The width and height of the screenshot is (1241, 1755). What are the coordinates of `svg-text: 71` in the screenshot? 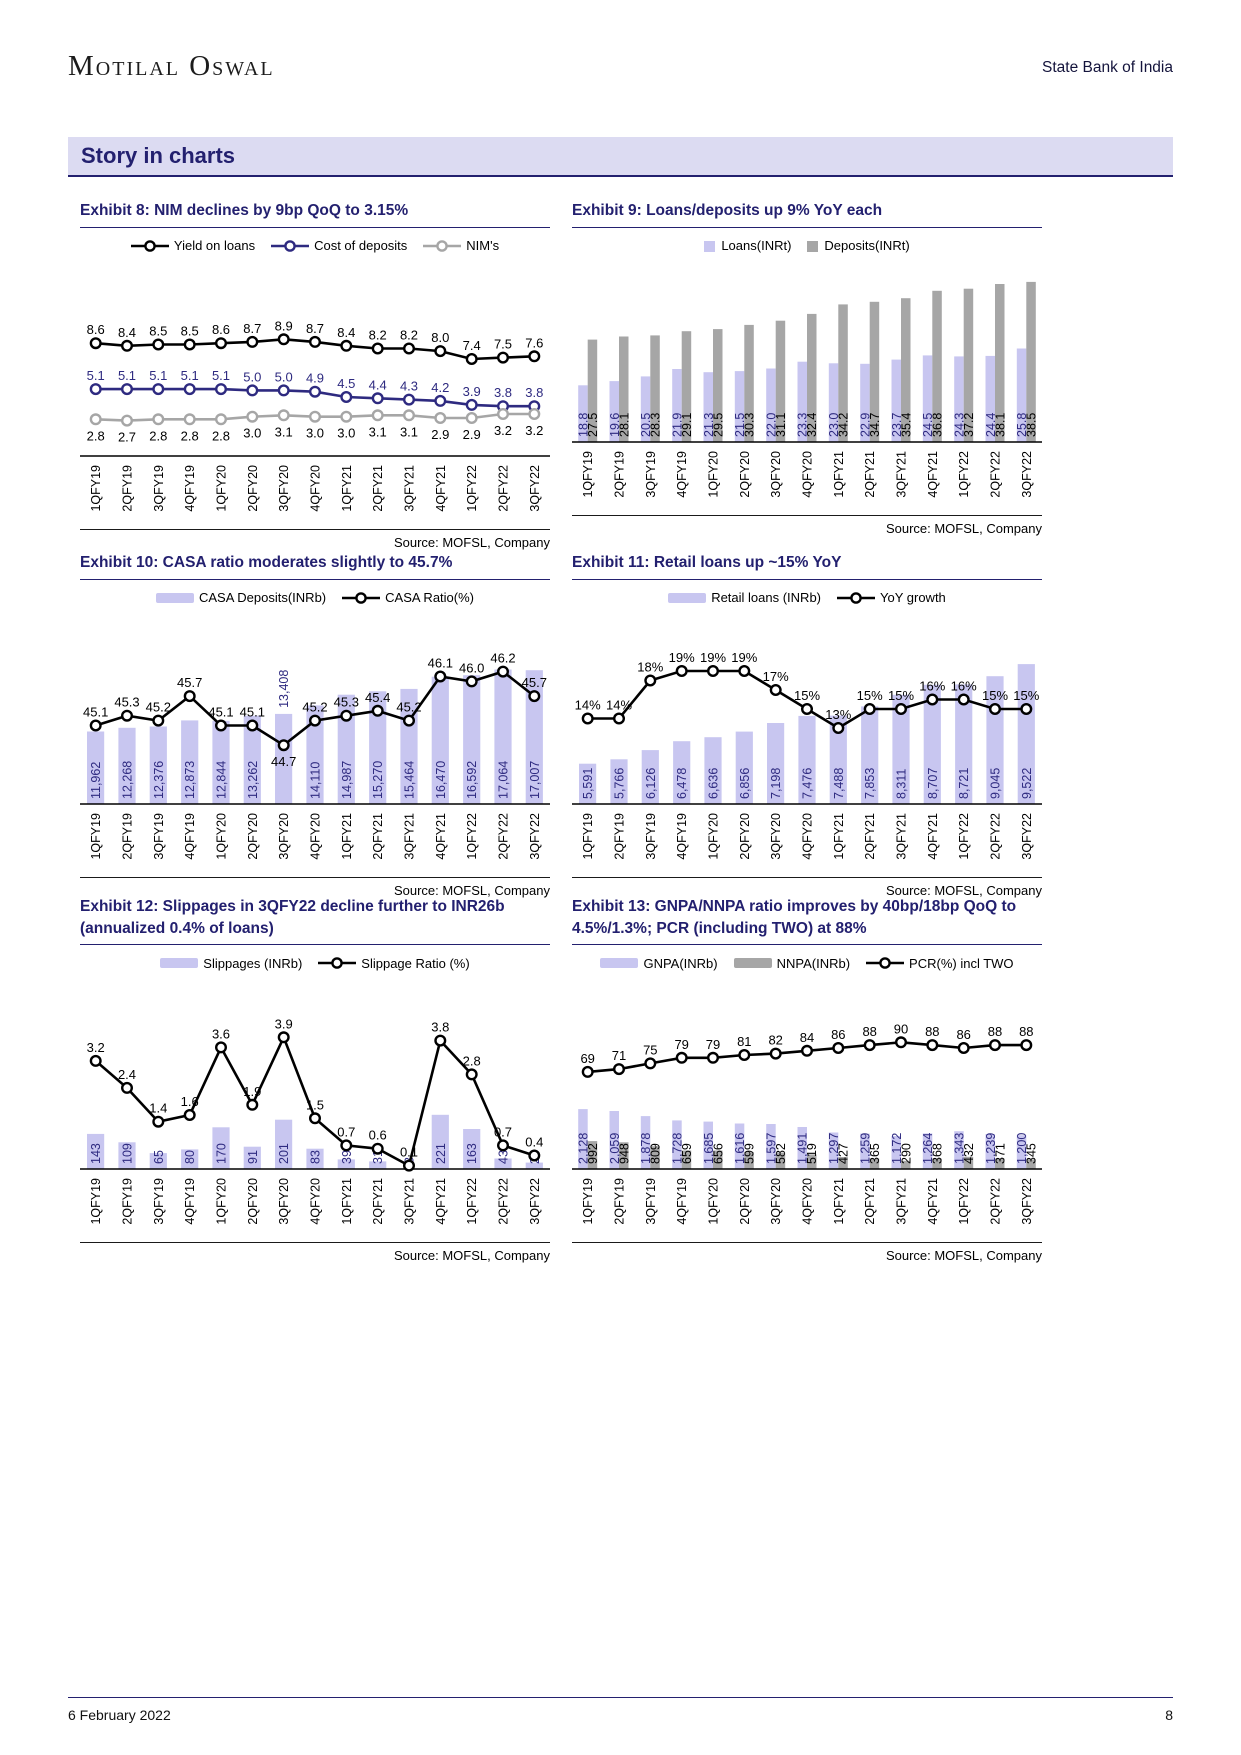 It's located at (619, 1055).